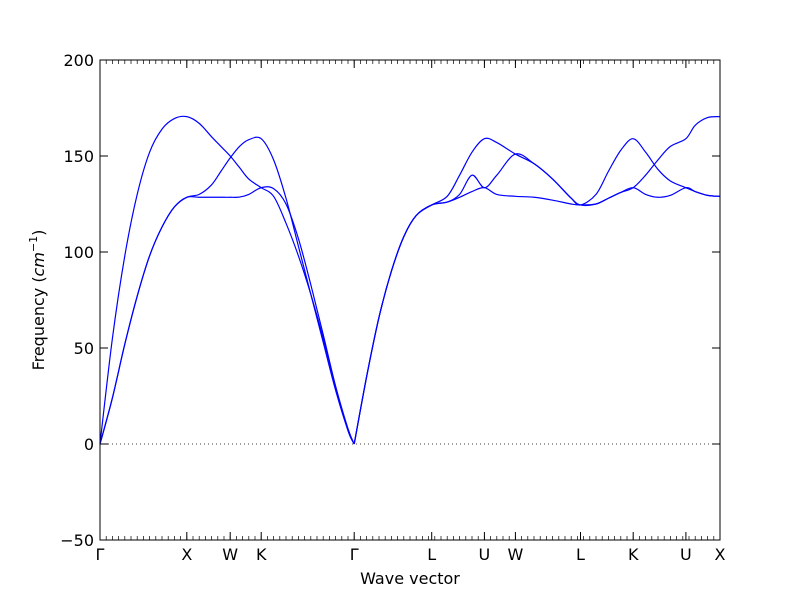  I want to click on y-tick-label: 150, so click(78, 156).